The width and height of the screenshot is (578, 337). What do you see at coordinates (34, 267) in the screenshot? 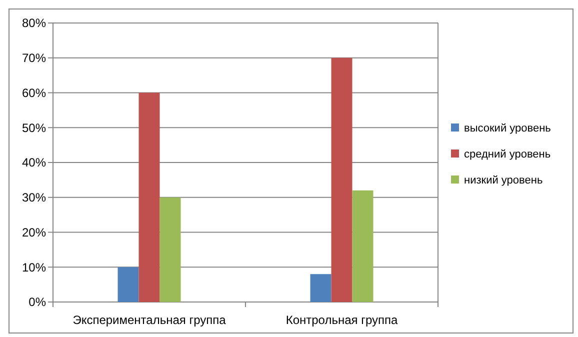
I see `y-tick-label: 10%` at bounding box center [34, 267].